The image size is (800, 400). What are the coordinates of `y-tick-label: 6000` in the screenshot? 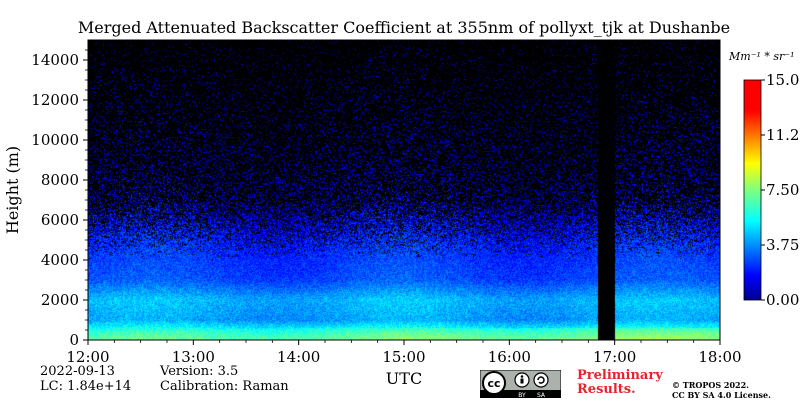 It's located at (60, 220).